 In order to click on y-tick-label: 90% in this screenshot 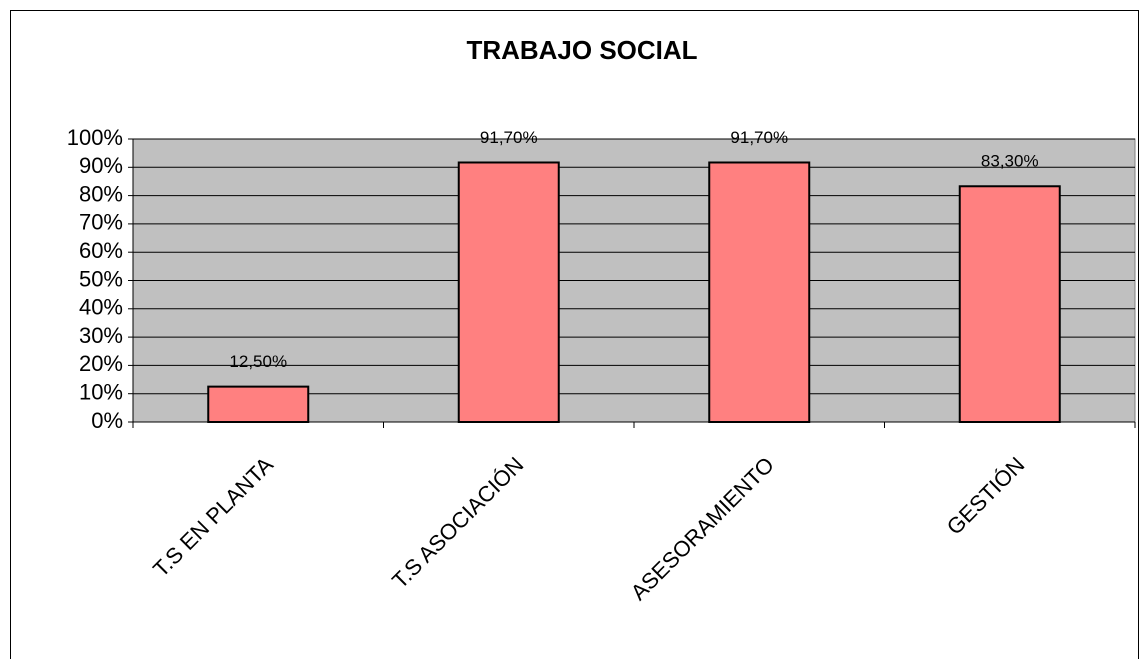, I will do `click(101, 165)`.